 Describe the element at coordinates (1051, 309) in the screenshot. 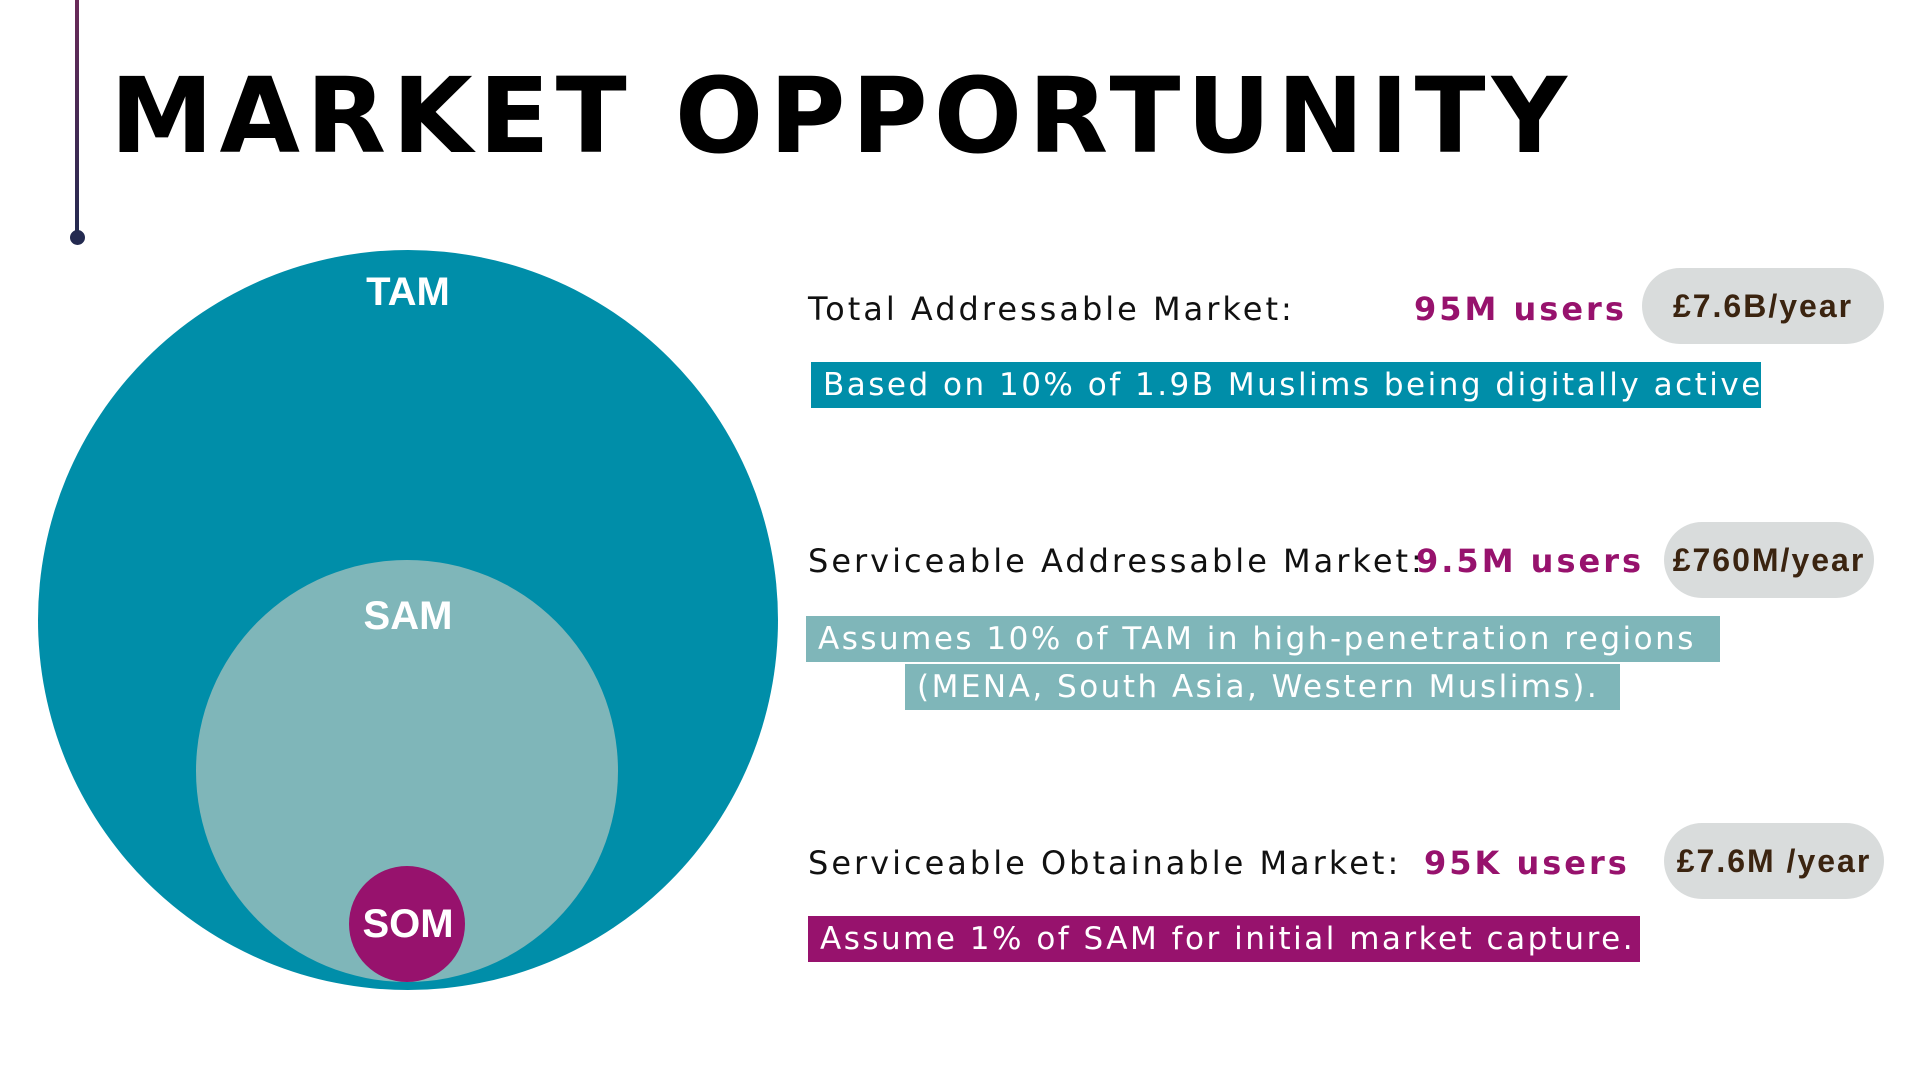

I see `tam-row-label: Total Addressable Market:` at that location.